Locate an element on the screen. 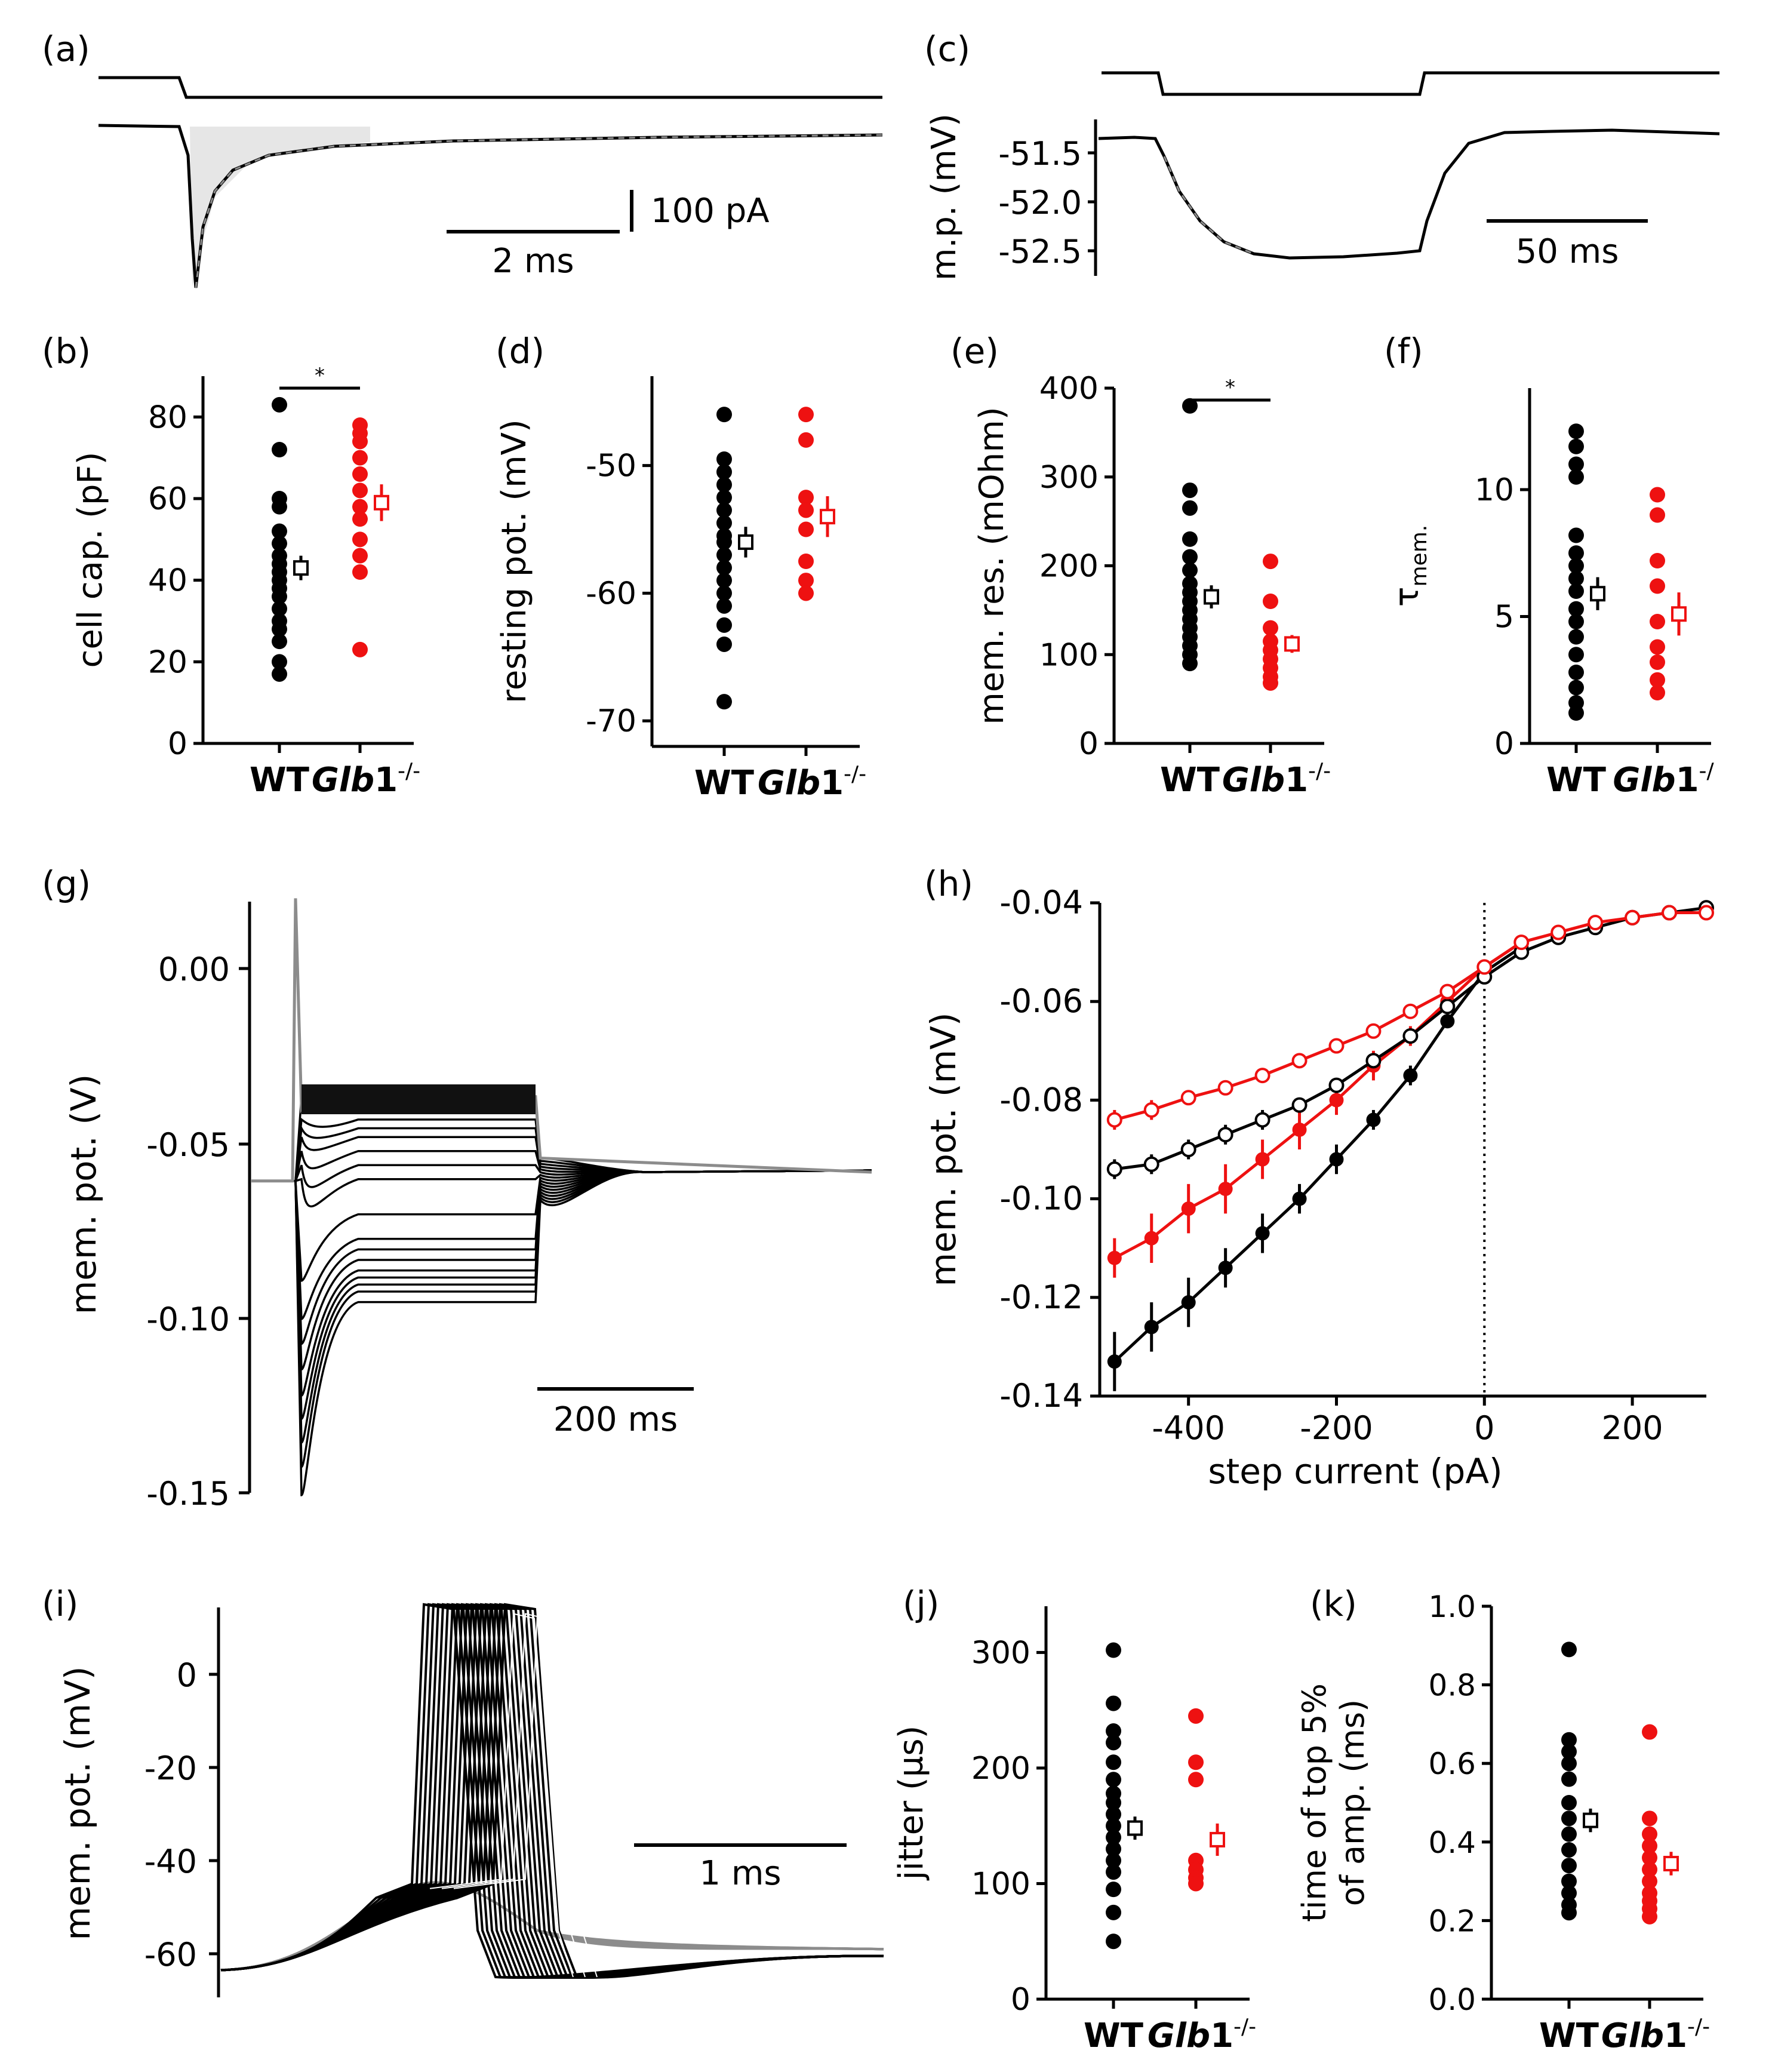 This screenshot has height=2072, width=1772. e-significance-star: * is located at coordinates (1230, 388).